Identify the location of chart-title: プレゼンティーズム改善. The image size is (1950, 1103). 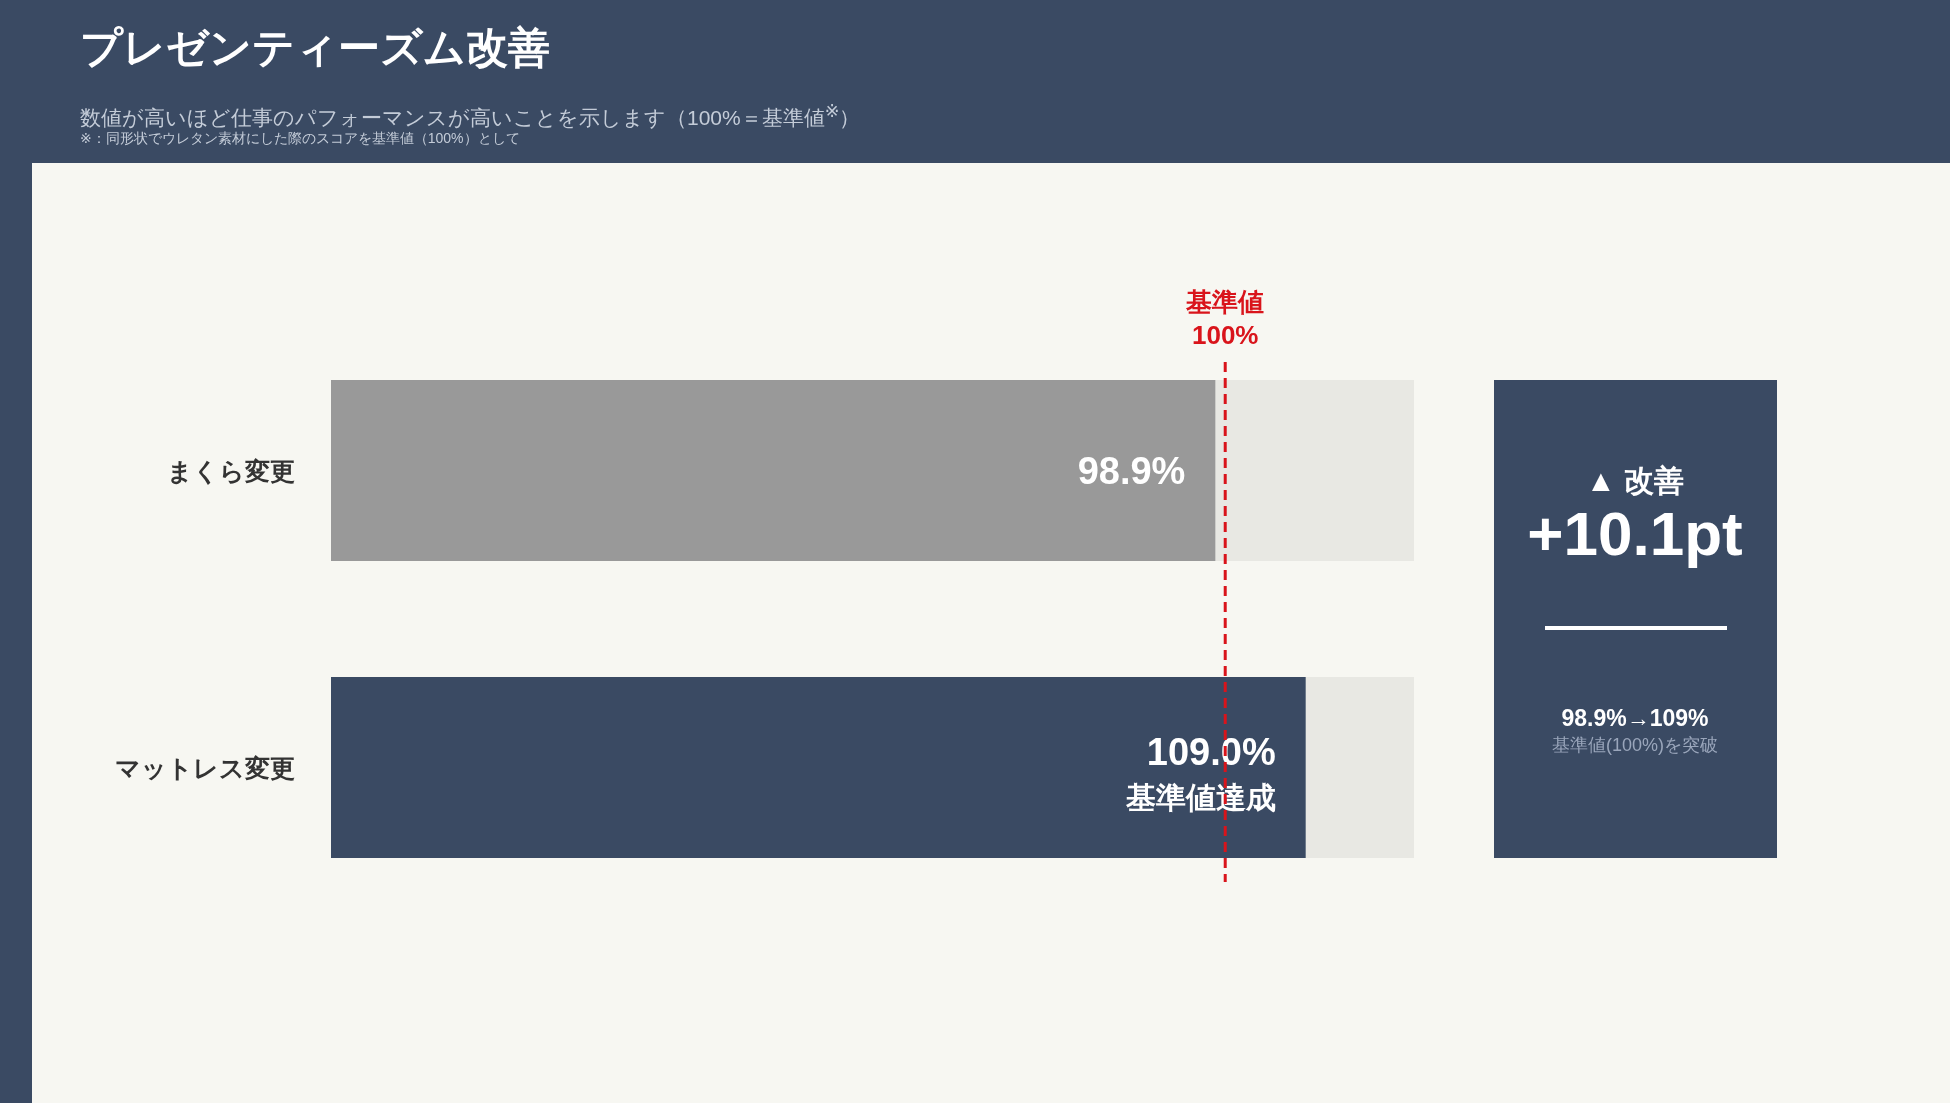
(315, 48).